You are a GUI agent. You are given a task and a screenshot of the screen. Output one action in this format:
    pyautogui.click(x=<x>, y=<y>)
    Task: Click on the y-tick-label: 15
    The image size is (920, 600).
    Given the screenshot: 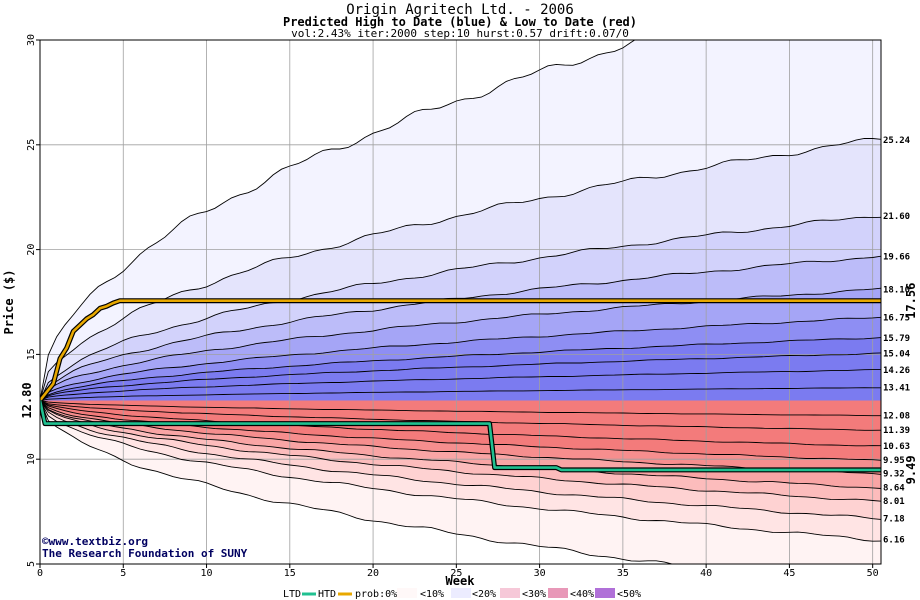 What is the action you would take?
    pyautogui.click(x=31, y=354)
    